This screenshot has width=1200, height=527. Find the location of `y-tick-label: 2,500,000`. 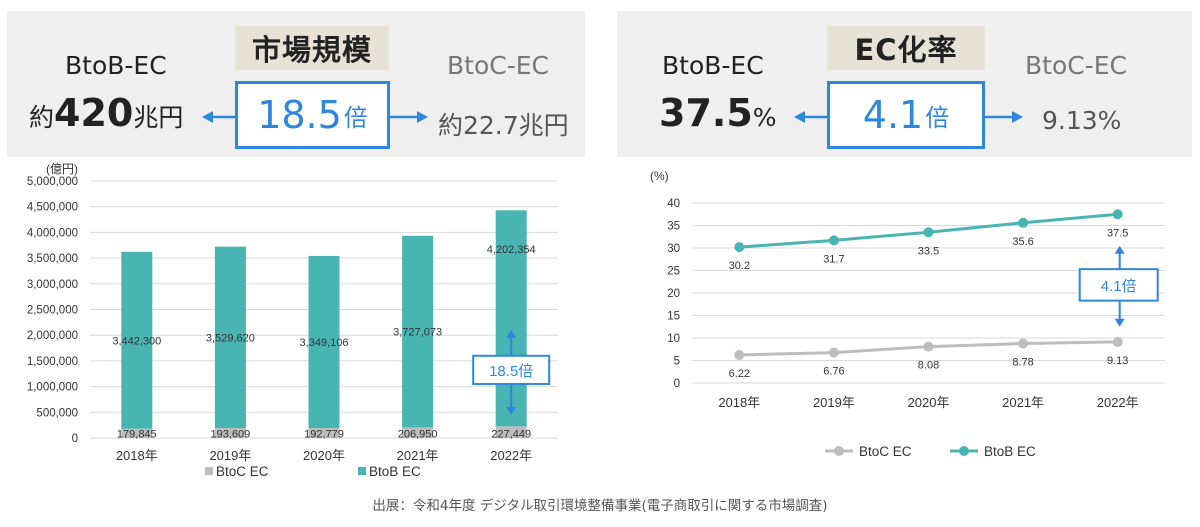

y-tick-label: 2,500,000 is located at coordinates (52, 311).